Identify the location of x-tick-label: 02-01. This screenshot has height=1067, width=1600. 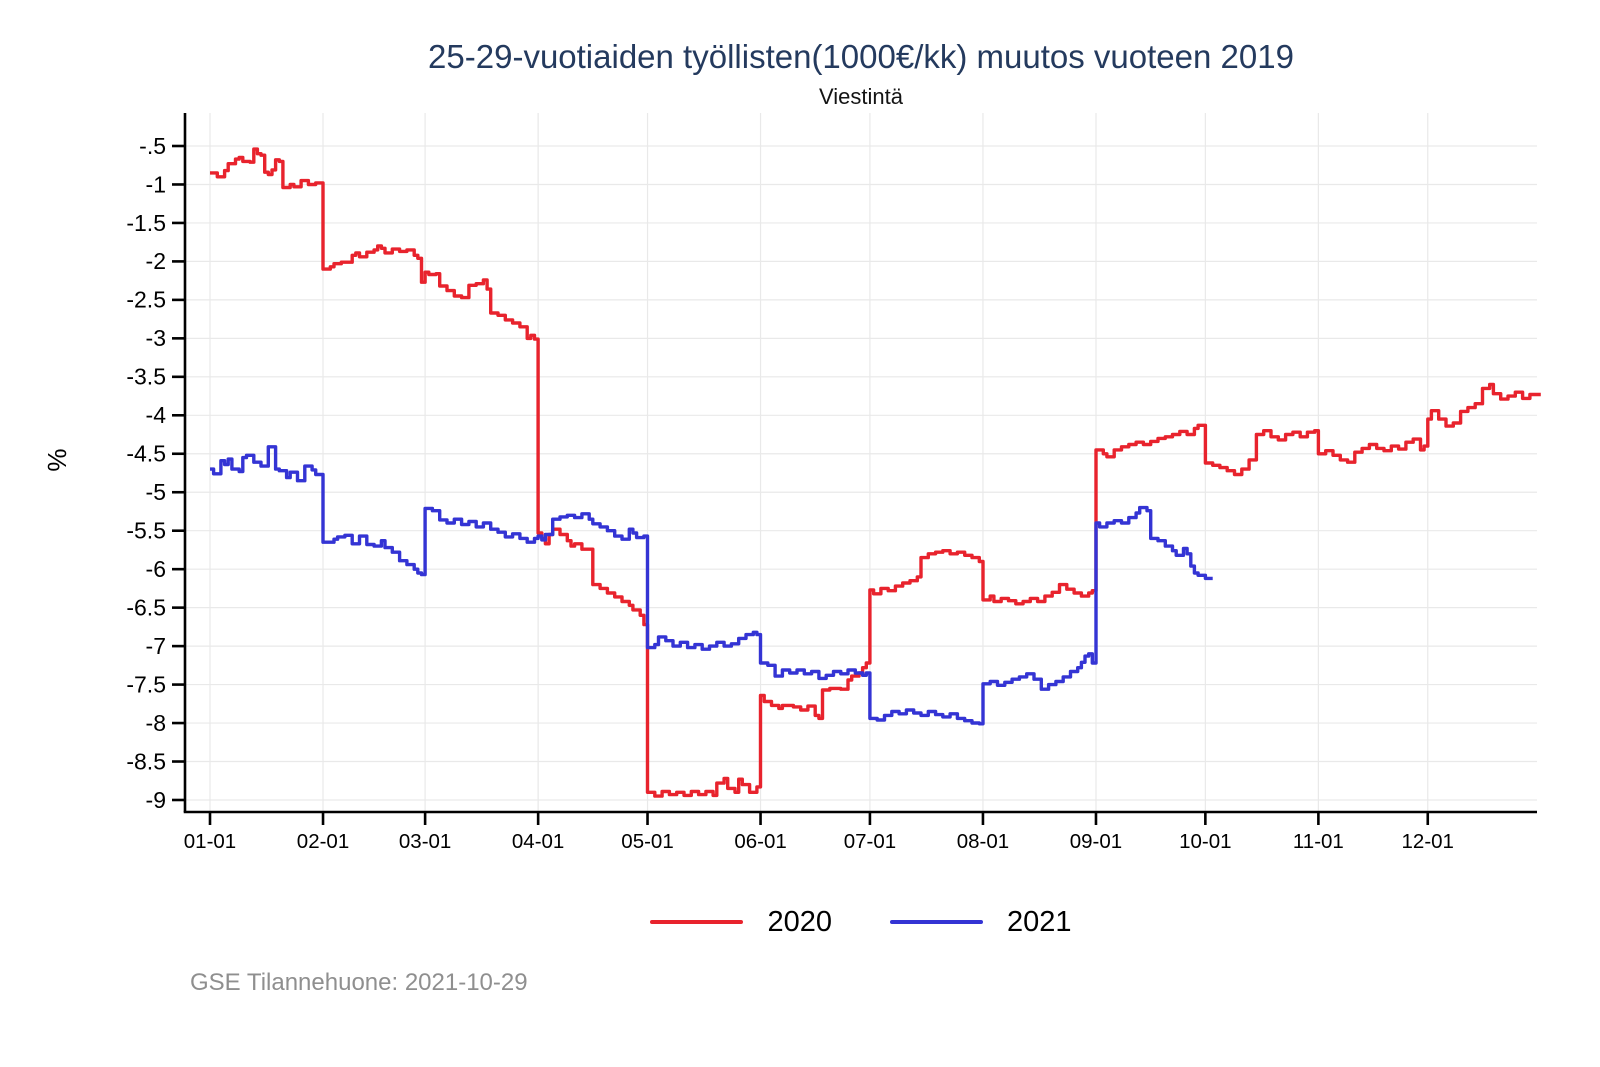
(323, 841).